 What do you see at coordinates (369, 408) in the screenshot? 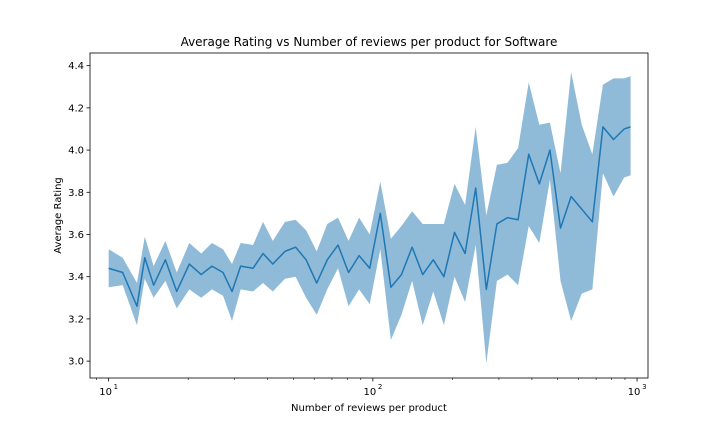
I see `x-axis-label: Number of reviews per product` at bounding box center [369, 408].